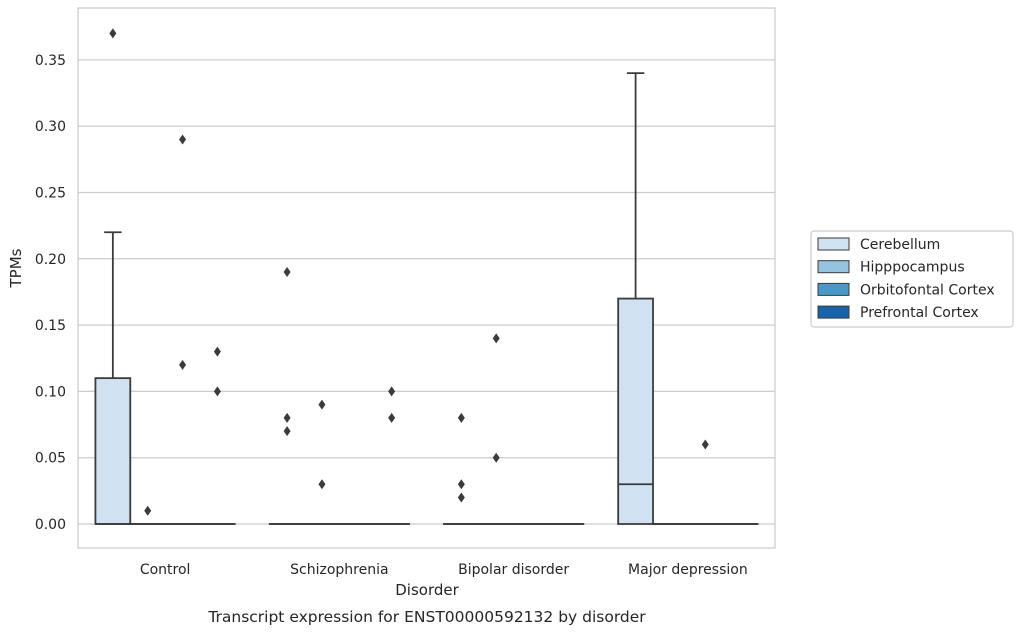 Image resolution: width=1023 pixels, height=634 pixels. What do you see at coordinates (50, 293) in the screenshot?
I see `y-tick-labels: 0.00 0.05 0.10 0.15 0.20 0.25 0.30 0.35` at bounding box center [50, 293].